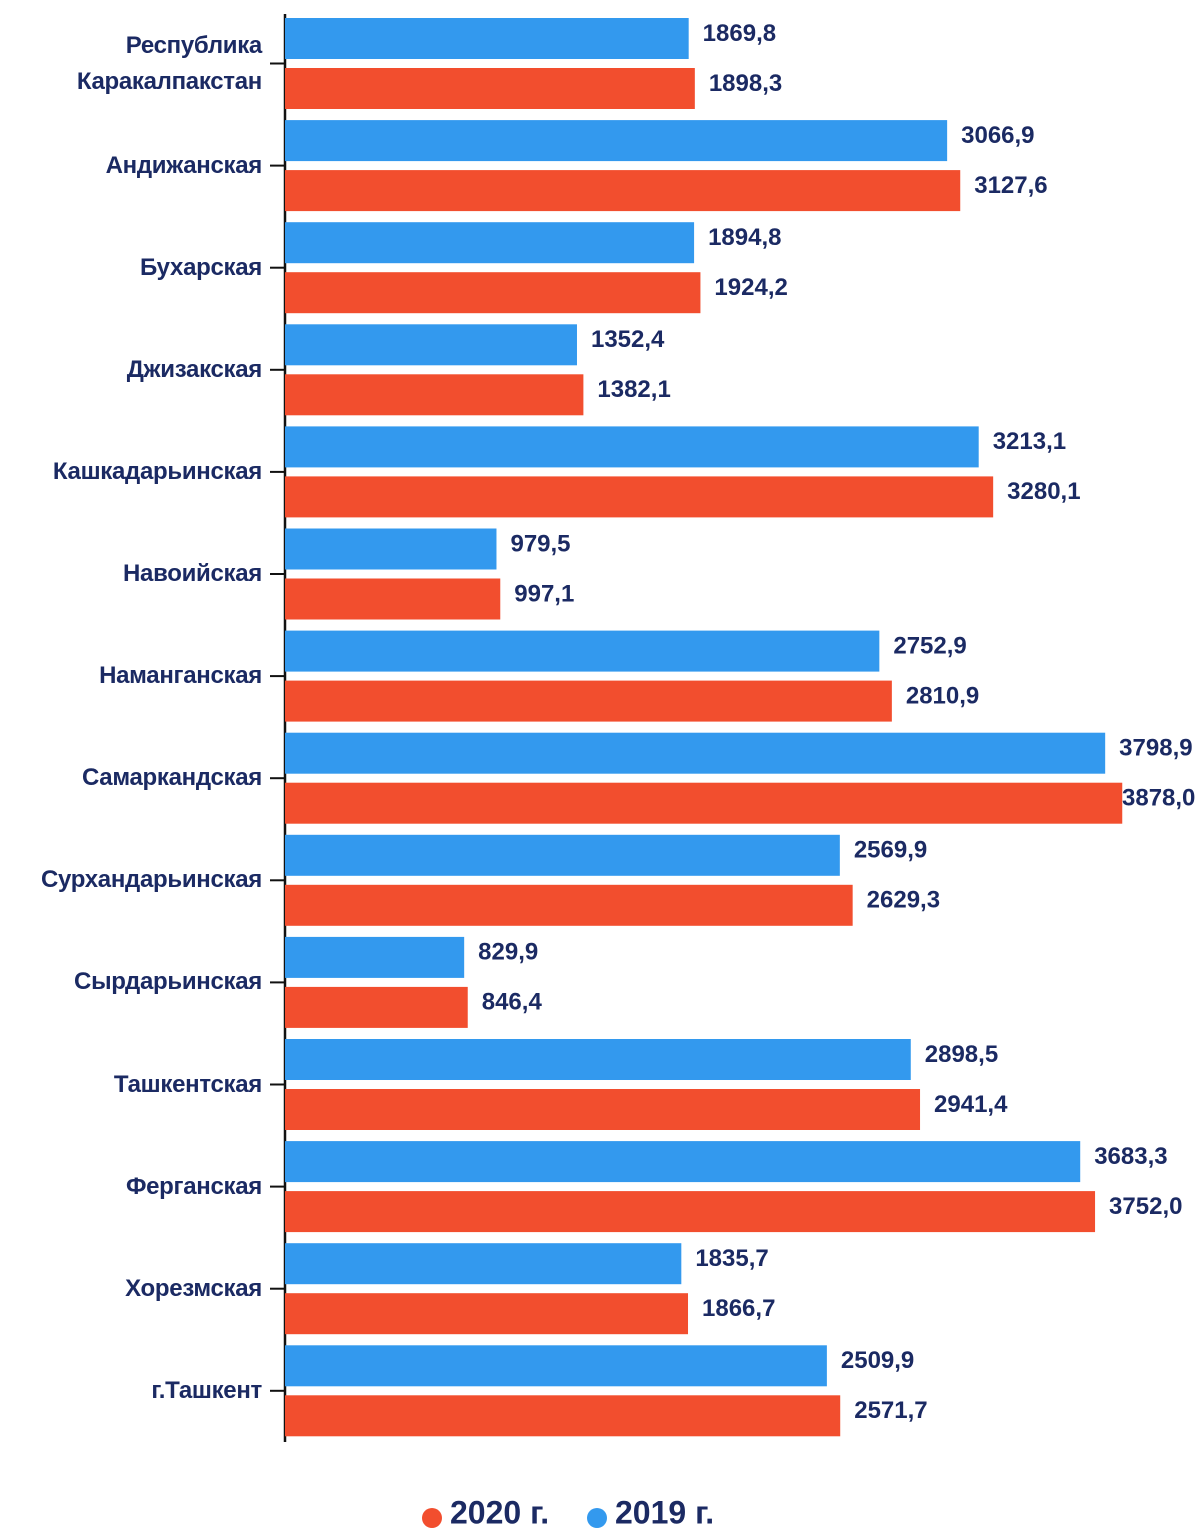 This screenshot has height=1531, width=1204. What do you see at coordinates (508, 952) in the screenshot?
I see `value-label: 829,9` at bounding box center [508, 952].